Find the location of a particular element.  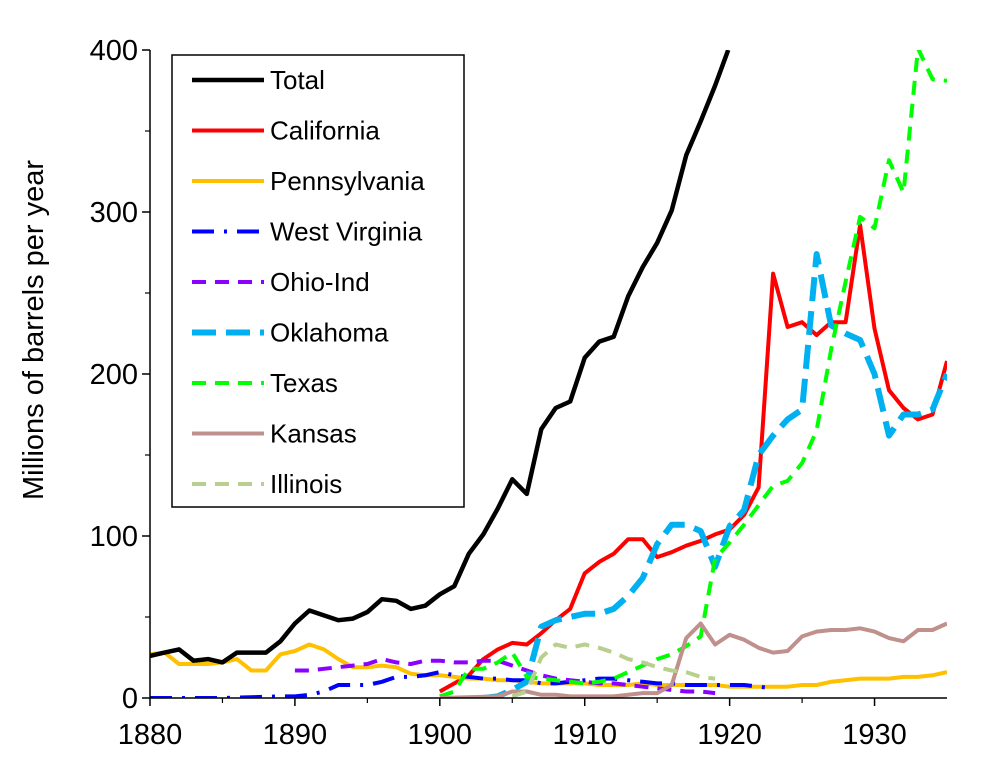

x-tick-label: 1890 is located at coordinates (295, 735).